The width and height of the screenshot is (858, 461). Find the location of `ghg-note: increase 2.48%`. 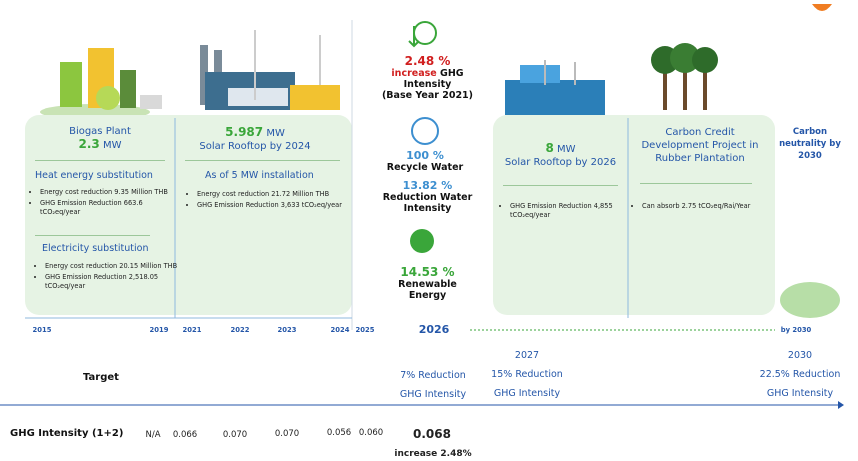

ghg-note: increase 2.48% is located at coordinates (433, 454).